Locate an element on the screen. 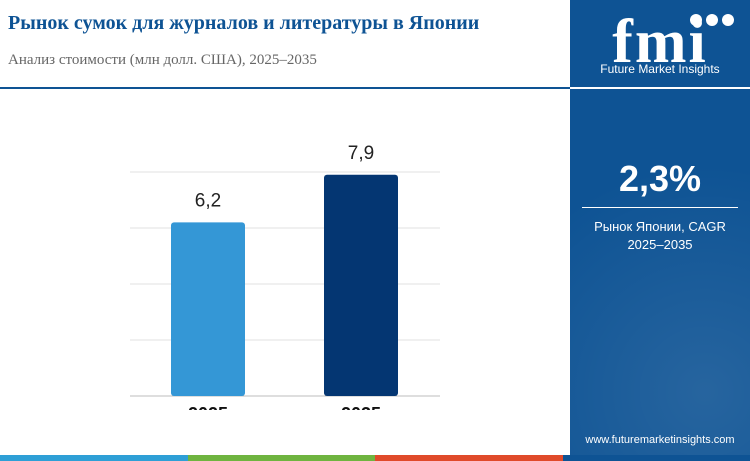  cagr-divider is located at coordinates (660, 207).